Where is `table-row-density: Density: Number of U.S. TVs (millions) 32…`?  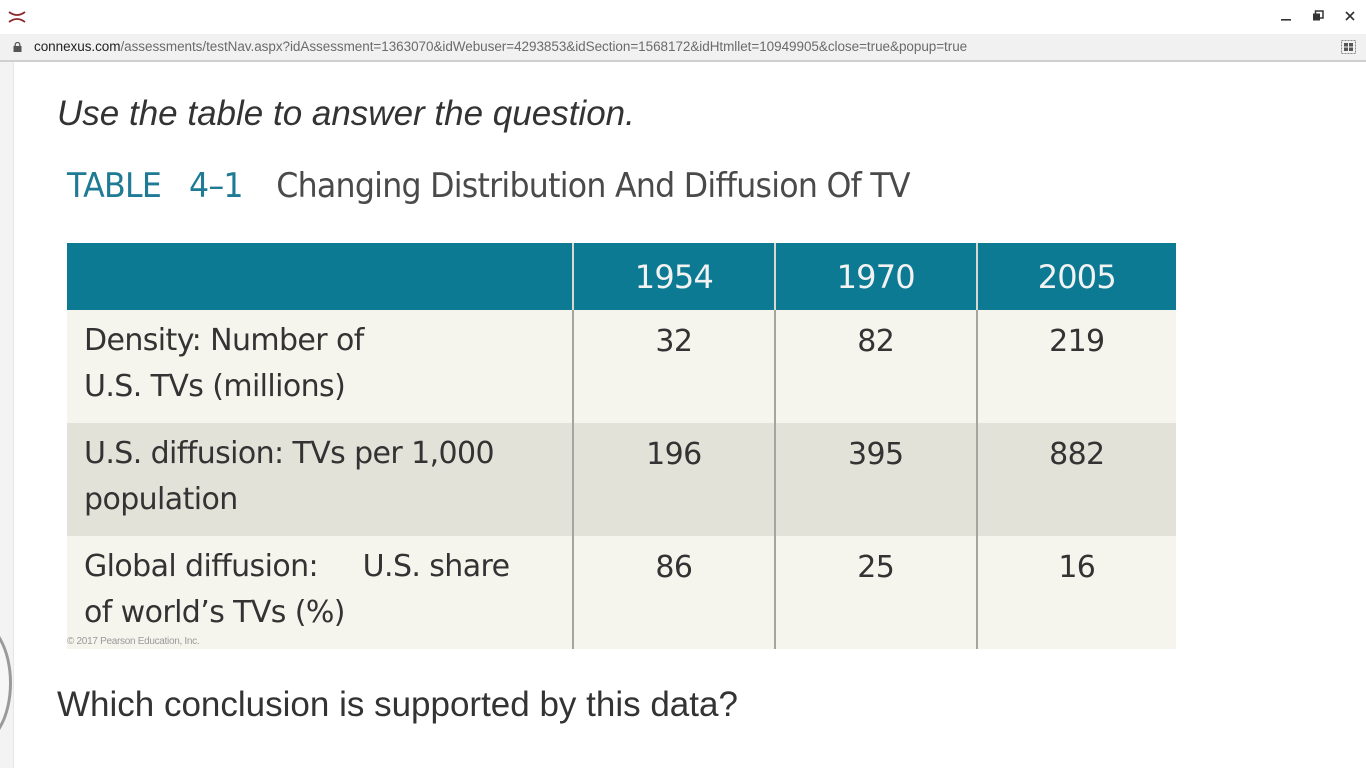 table-row-density: Density: Number of U.S. TVs (millions) 32… is located at coordinates (621, 366).